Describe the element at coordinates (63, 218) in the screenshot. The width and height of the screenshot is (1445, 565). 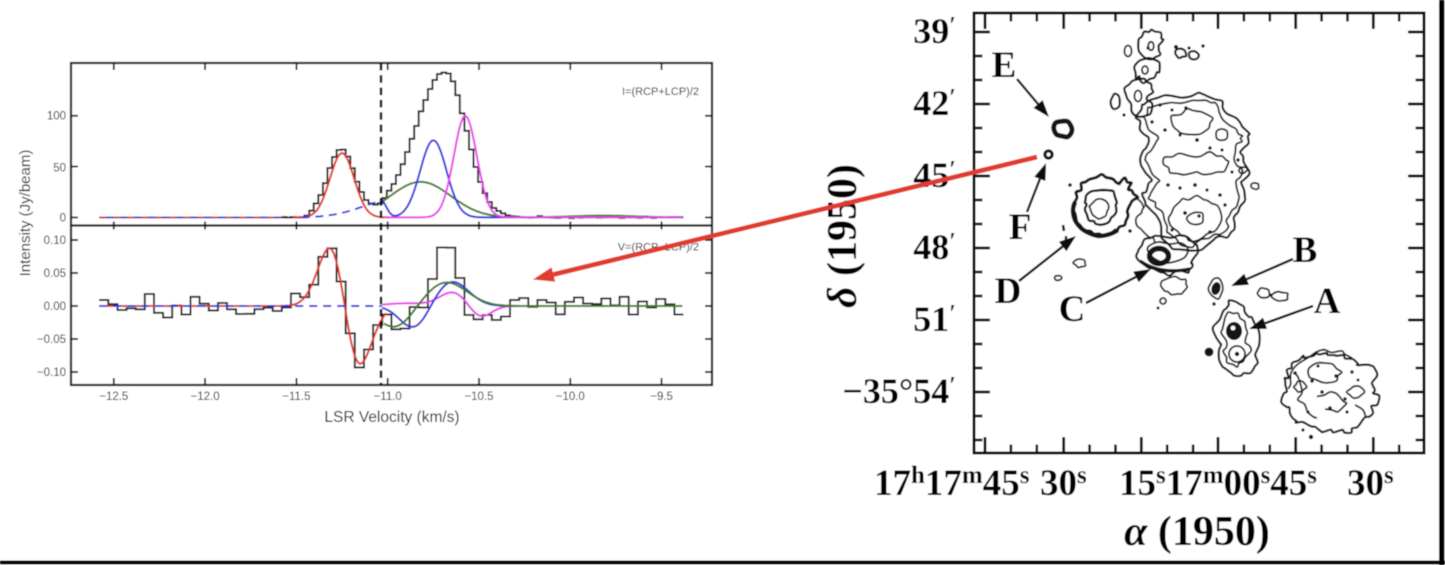
I see `svg-text: 0` at that location.